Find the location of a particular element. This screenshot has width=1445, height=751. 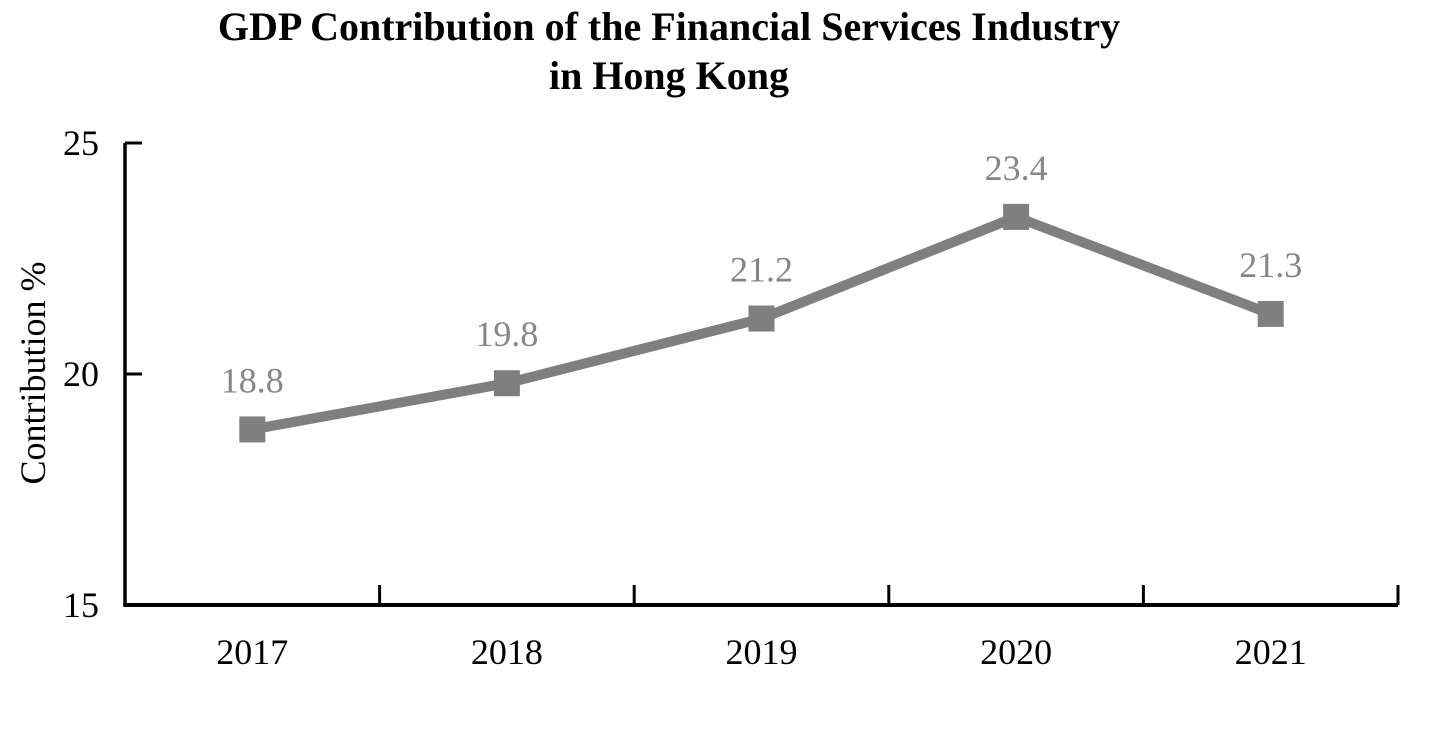

y-axis-tick-label: 20 is located at coordinates (81, 374).